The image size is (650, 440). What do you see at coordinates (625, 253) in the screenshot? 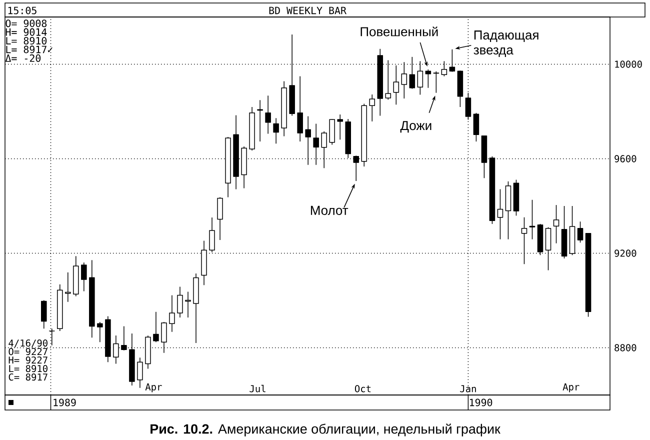
I see `y-tick-label: 9200` at bounding box center [625, 253].